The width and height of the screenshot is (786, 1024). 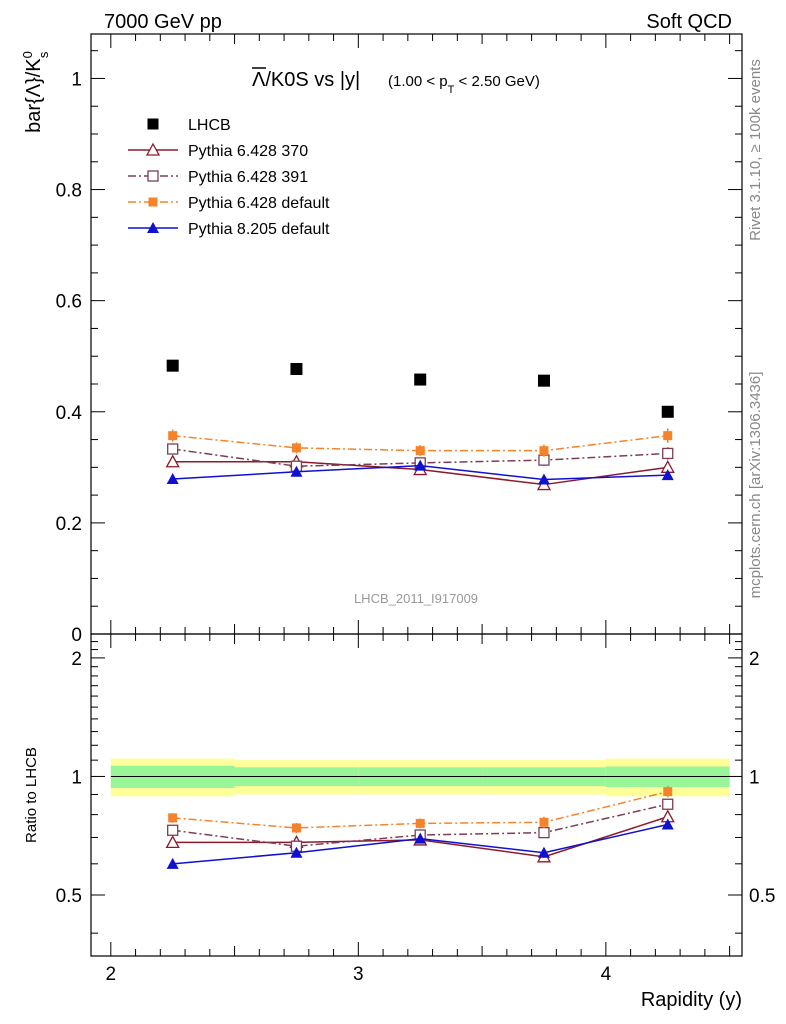 I want to click on main-y-tick-label: 0.2, so click(x=69, y=524).